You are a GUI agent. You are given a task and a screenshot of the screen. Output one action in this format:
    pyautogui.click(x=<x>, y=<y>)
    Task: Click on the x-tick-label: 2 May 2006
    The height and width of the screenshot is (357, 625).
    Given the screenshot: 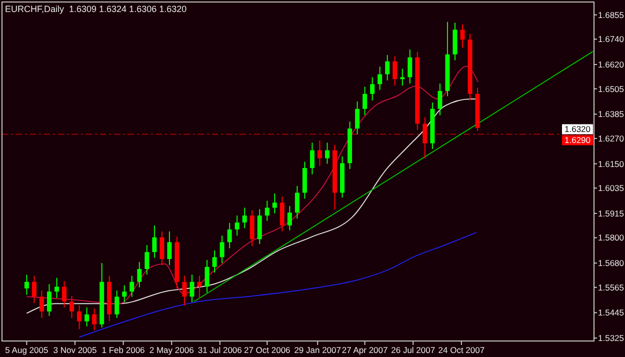 What is the action you would take?
    pyautogui.click(x=171, y=350)
    